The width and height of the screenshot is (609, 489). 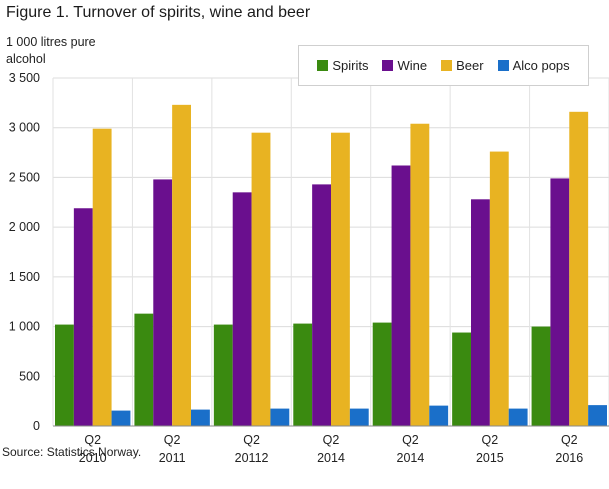 I want to click on legend-item: Spirits, so click(x=342, y=65).